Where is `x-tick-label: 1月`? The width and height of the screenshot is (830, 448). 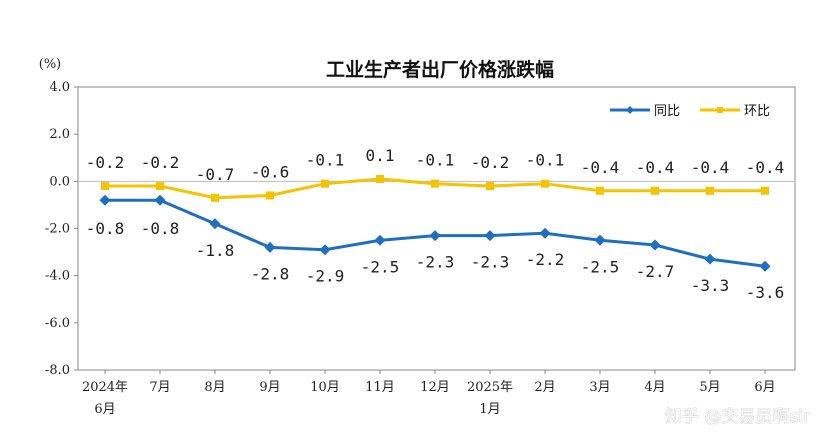 x-tick-label: 1月 is located at coordinates (489, 409).